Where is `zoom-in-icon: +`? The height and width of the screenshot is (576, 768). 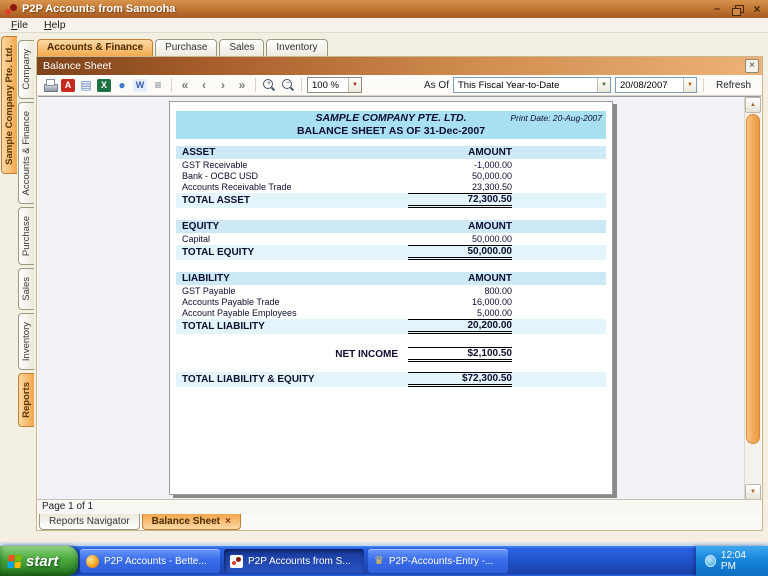
zoom-in-icon: + is located at coordinates (269, 85).